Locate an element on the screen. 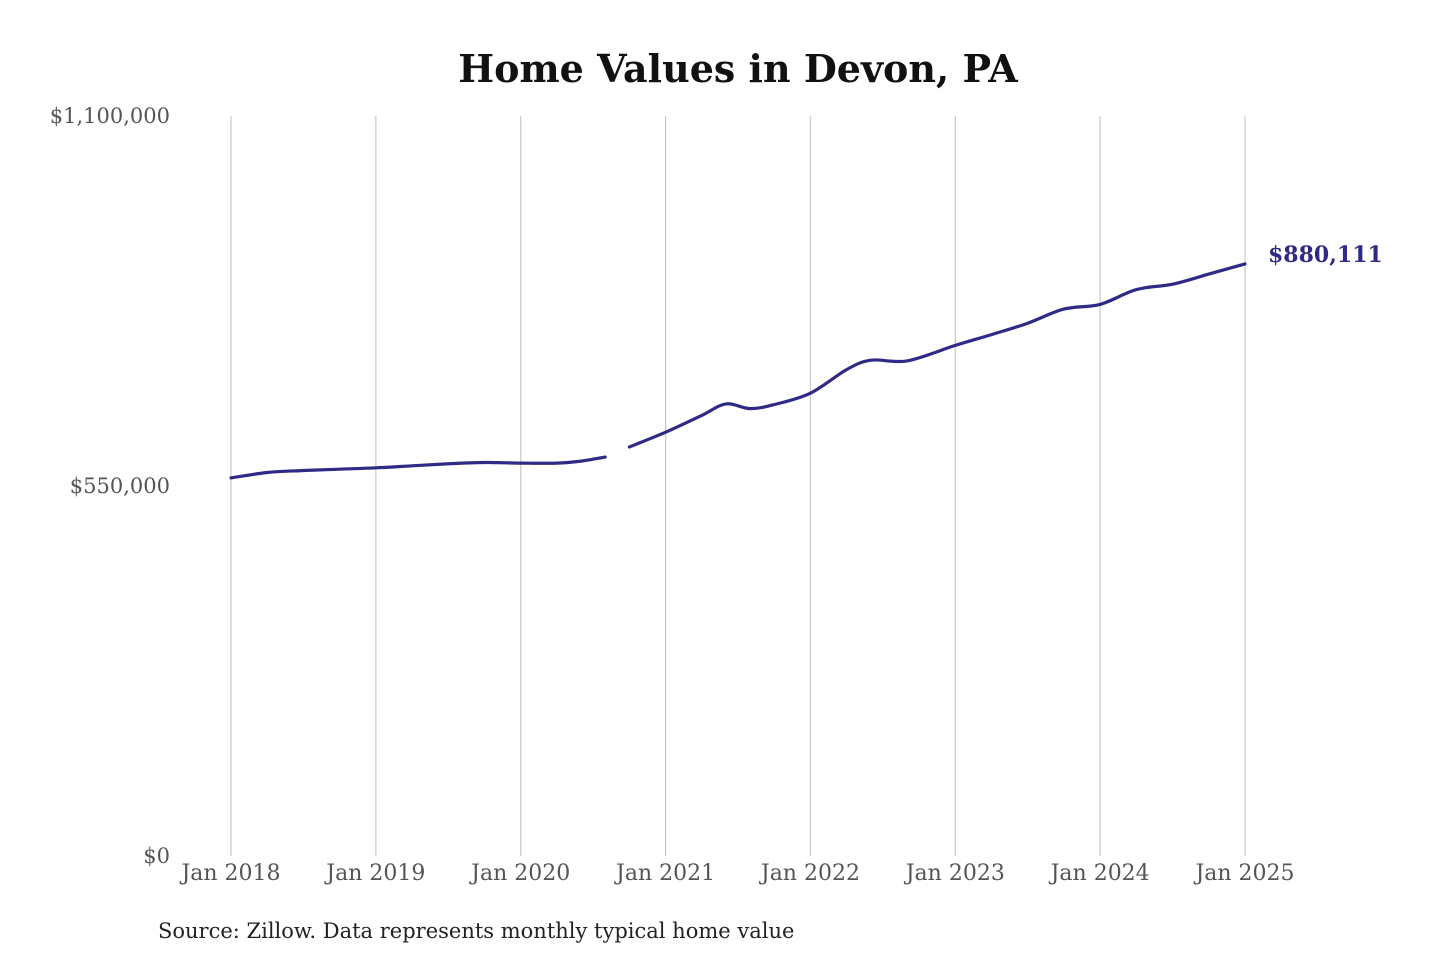 The height and width of the screenshot is (960, 1440). x-tick-label-6: Jan 2024 is located at coordinates (1099, 873).